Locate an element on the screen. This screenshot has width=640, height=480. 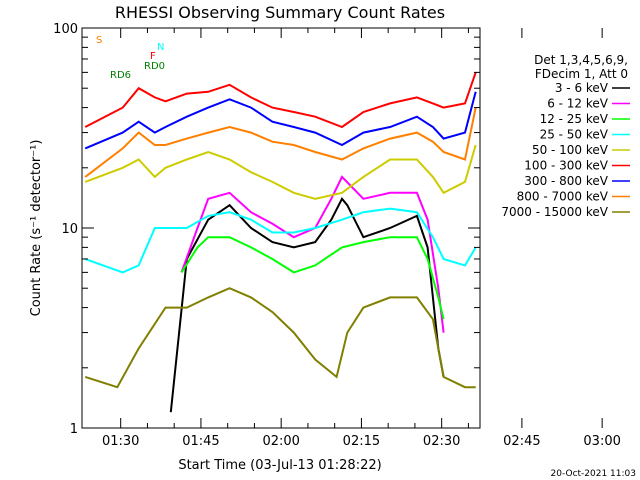
x-tick-label-2: 02:00 is located at coordinates (280, 441).